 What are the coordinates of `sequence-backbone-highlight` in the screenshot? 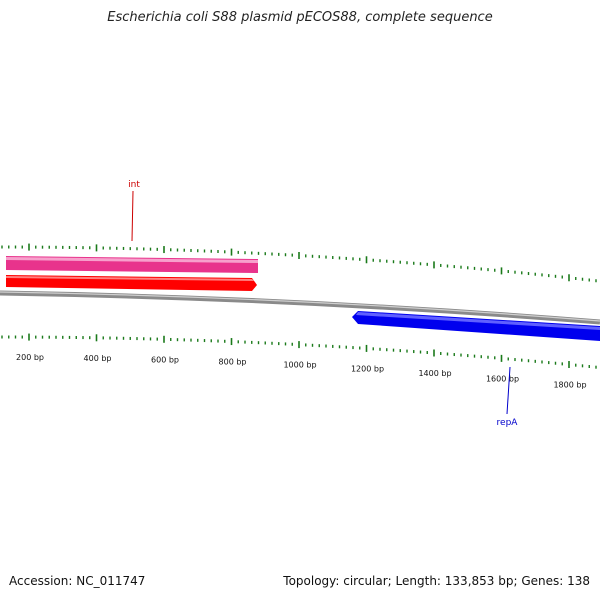 It's located at (300, 306).